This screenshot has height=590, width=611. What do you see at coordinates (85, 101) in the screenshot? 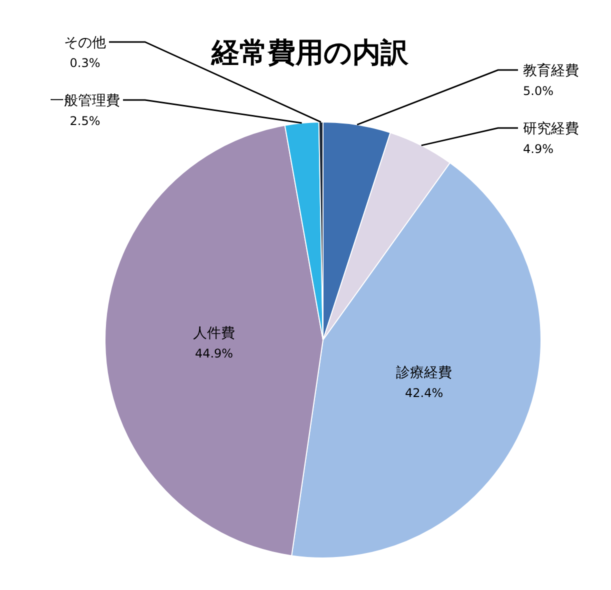
I see `slice-label: 一般管理費` at bounding box center [85, 101].